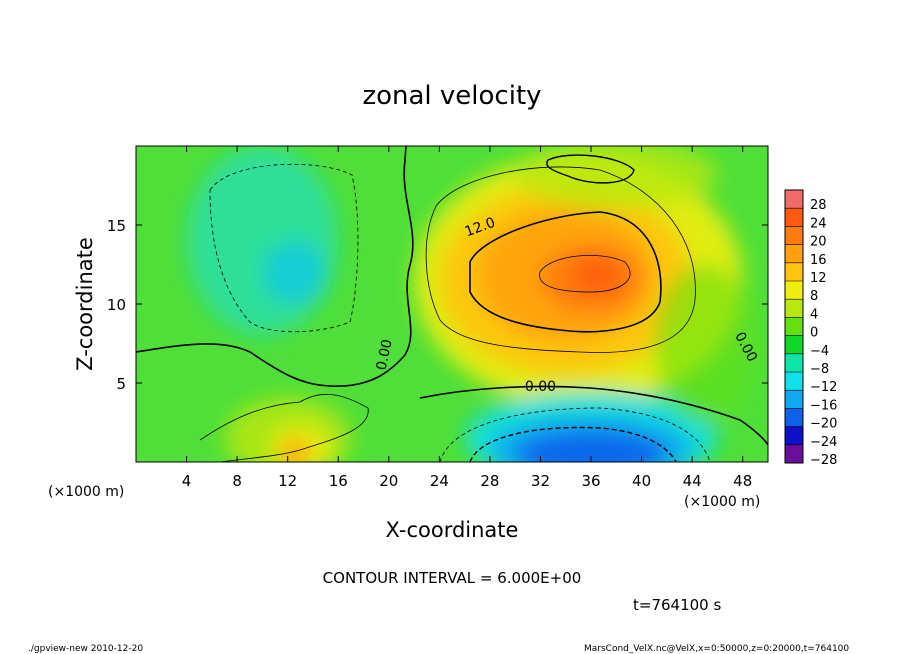 The width and height of the screenshot is (904, 654). Describe the element at coordinates (540, 481) in the screenshot. I see `x-tick-label: 32` at that location.